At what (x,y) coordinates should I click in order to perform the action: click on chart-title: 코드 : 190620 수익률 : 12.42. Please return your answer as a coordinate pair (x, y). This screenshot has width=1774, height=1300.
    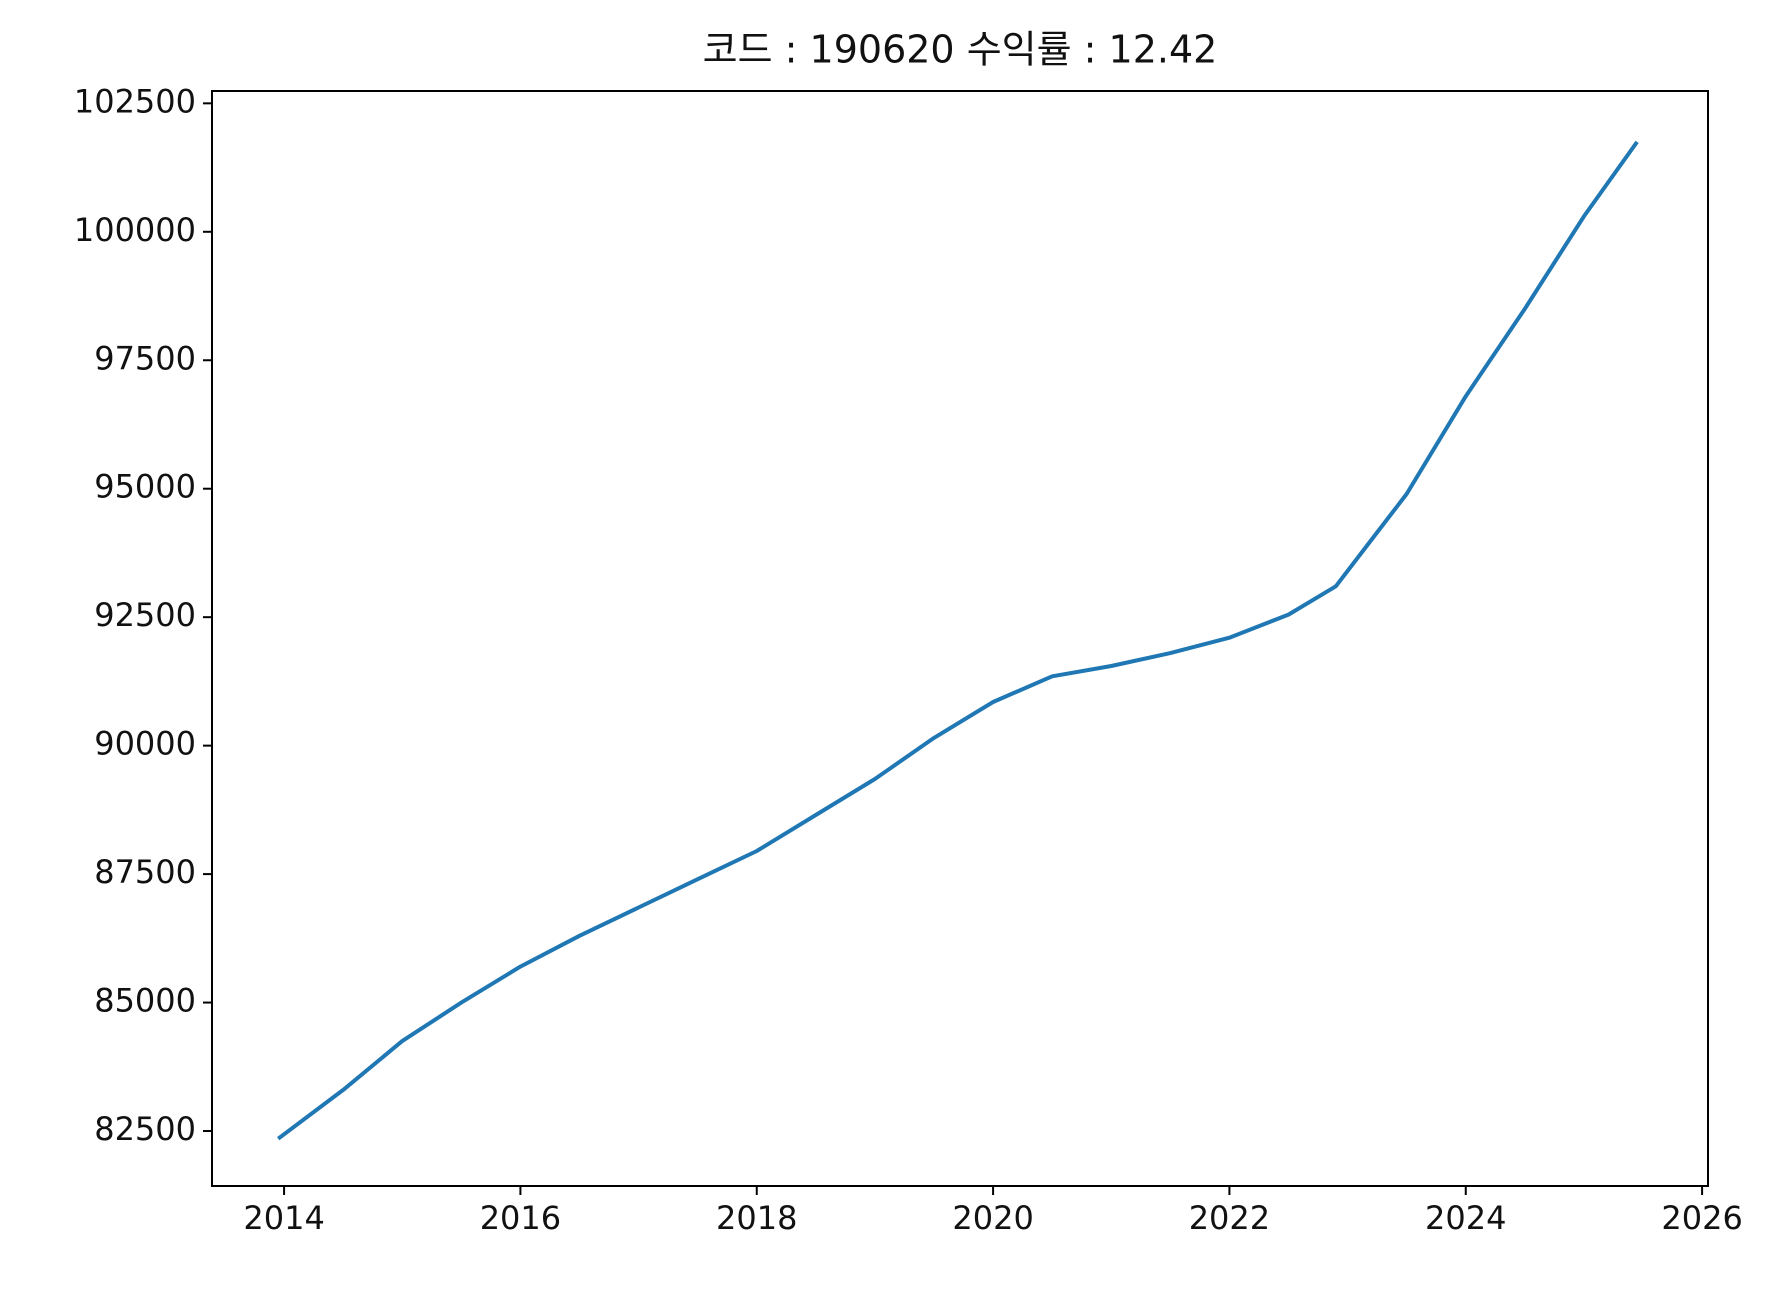
    Looking at the image, I should click on (960, 50).